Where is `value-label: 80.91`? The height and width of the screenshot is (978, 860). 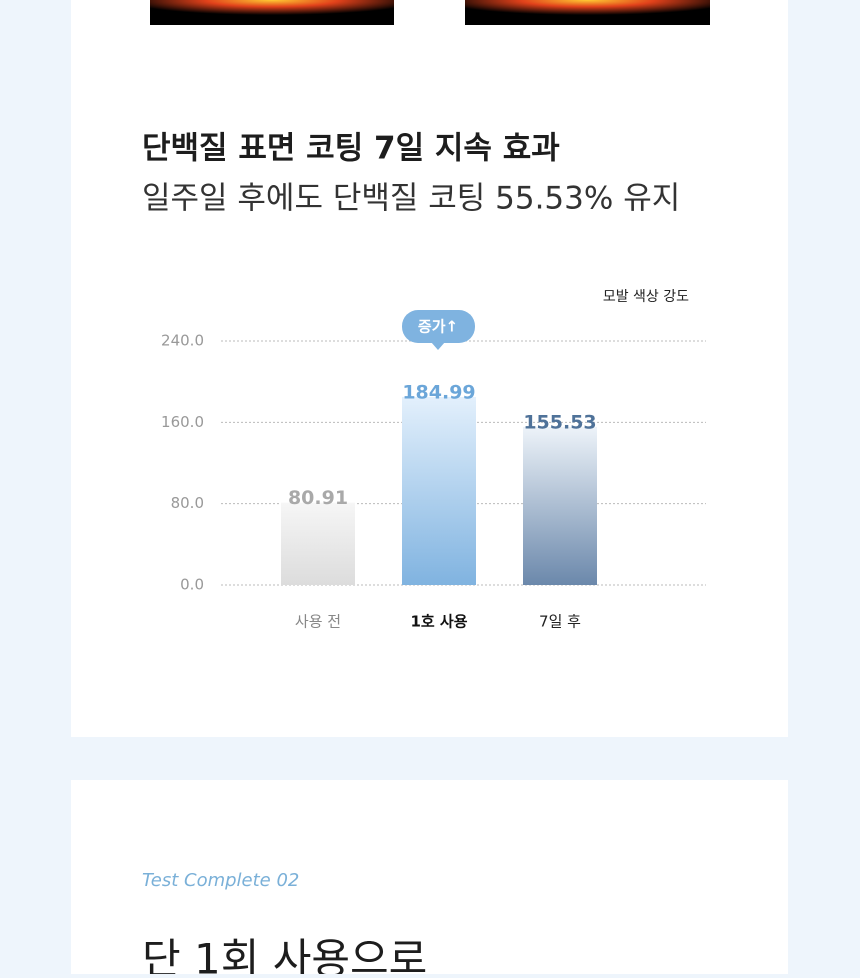 value-label: 80.91 is located at coordinates (318, 498).